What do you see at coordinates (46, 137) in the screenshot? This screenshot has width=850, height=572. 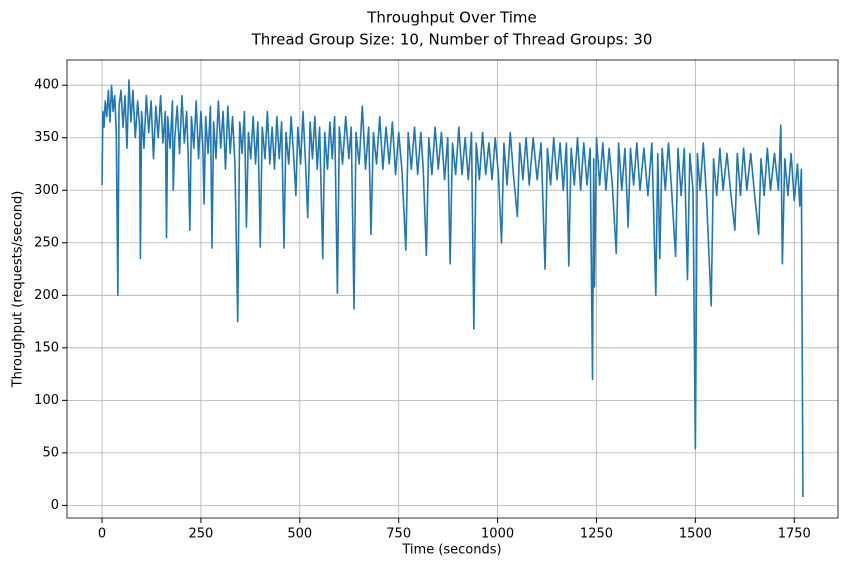 I see `y-tick-label: 350` at bounding box center [46, 137].